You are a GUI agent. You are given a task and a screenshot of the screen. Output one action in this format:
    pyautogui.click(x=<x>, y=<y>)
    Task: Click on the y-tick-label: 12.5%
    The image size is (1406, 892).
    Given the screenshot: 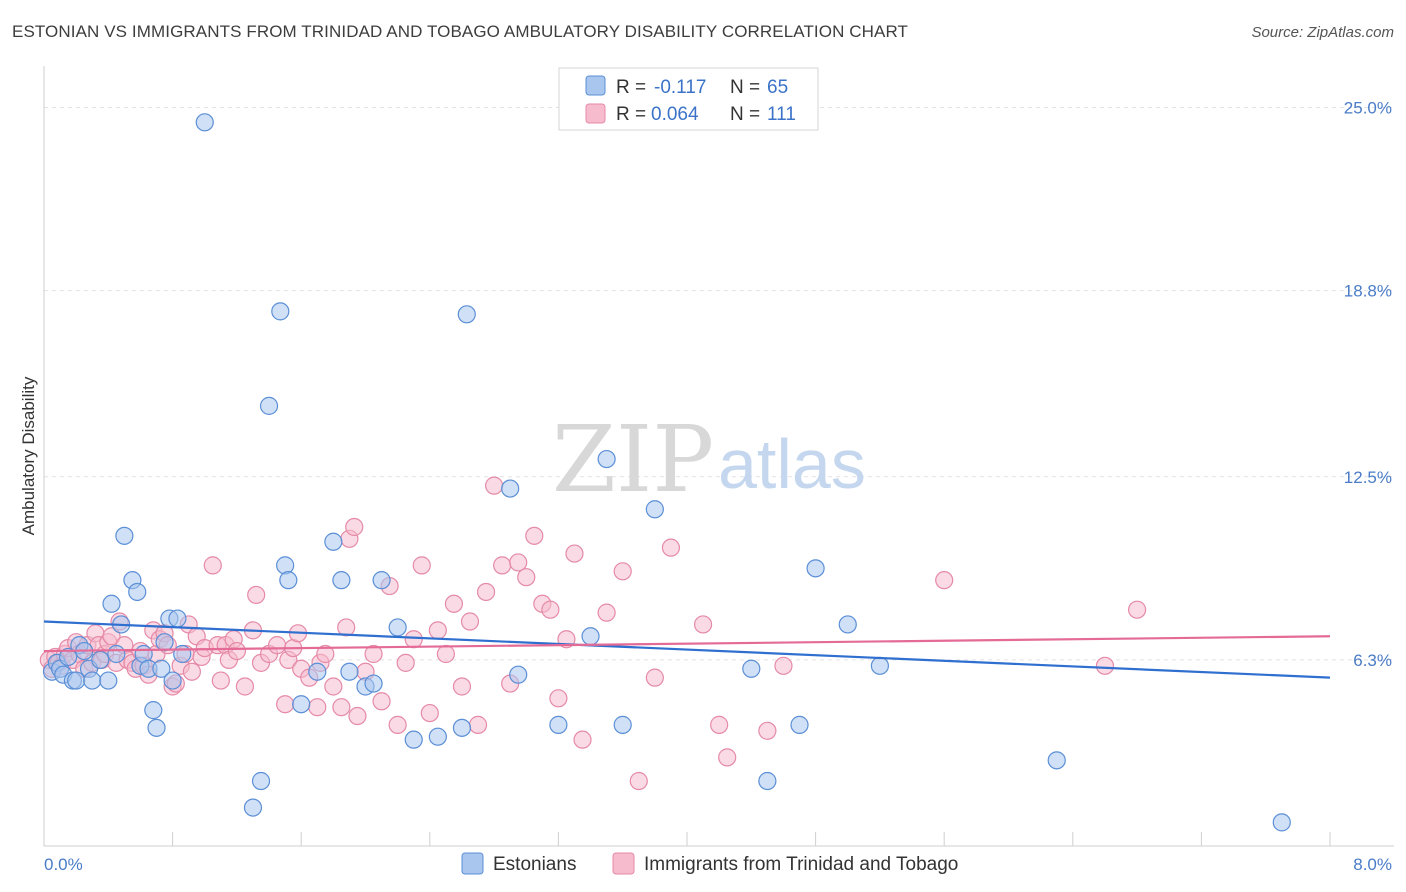 What is the action you would take?
    pyautogui.click(x=1368, y=477)
    